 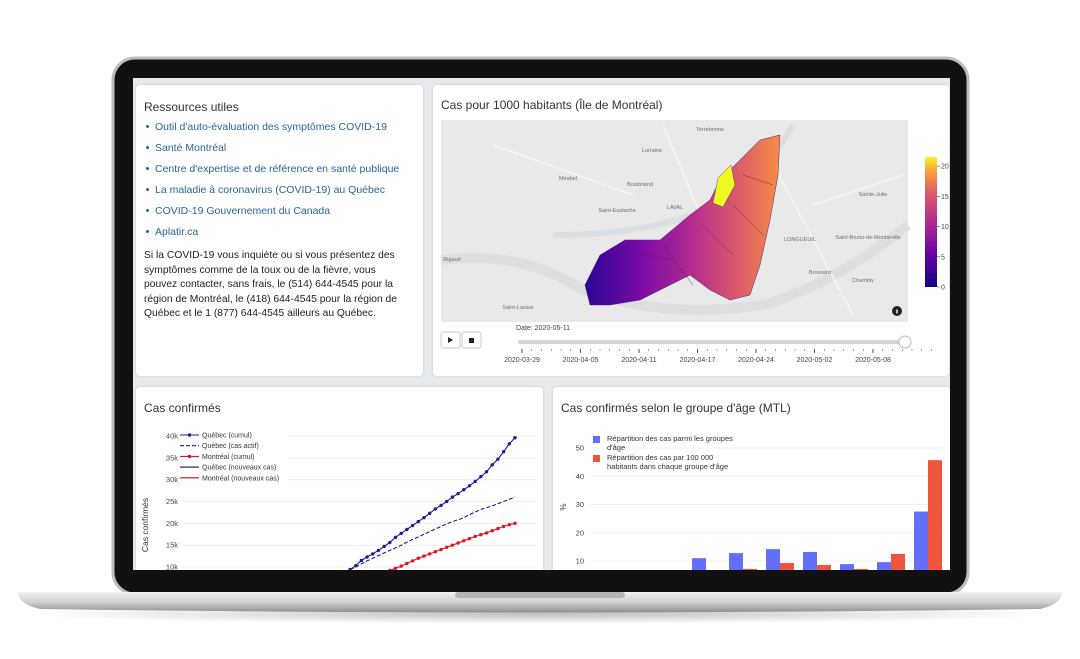 I want to click on place-label: Brossard, so click(x=820, y=273).